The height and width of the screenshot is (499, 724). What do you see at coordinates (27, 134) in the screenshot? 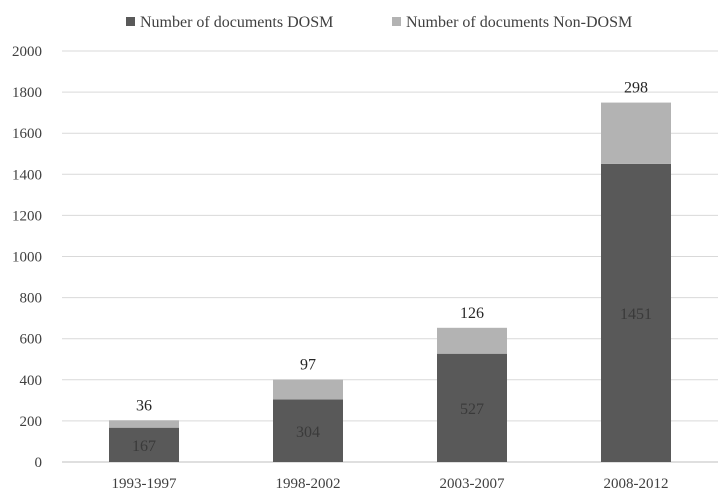
I see `y-tick-label: 1600` at bounding box center [27, 134].